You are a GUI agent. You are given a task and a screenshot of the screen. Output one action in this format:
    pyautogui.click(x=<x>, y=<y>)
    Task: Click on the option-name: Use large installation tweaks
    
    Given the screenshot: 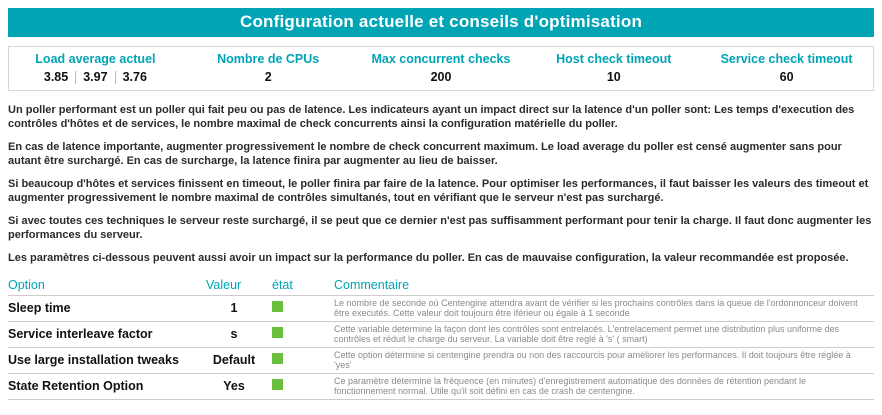 What is the action you would take?
    pyautogui.click(x=93, y=360)
    